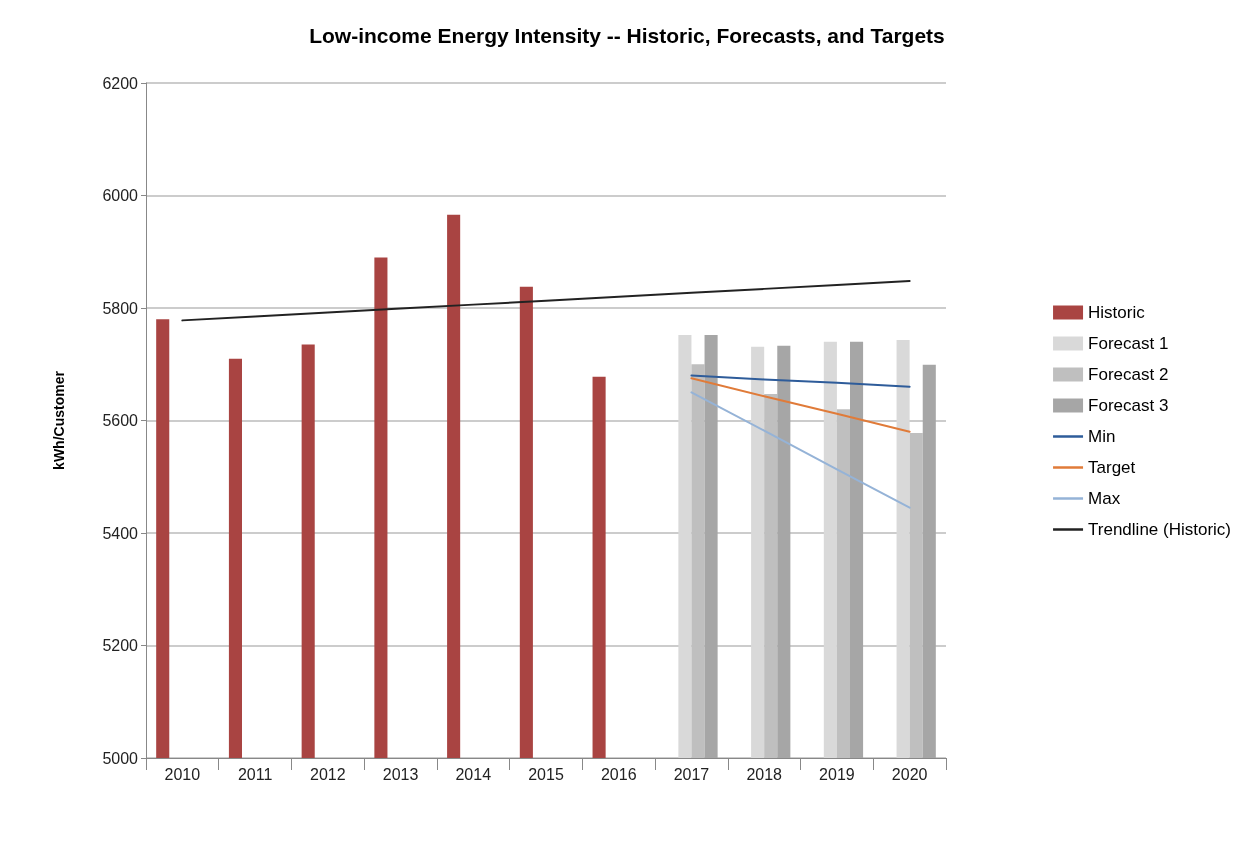 The image size is (1254, 842). Describe the element at coordinates (120, 758) in the screenshot. I see `y-tick-label: 5000` at that location.